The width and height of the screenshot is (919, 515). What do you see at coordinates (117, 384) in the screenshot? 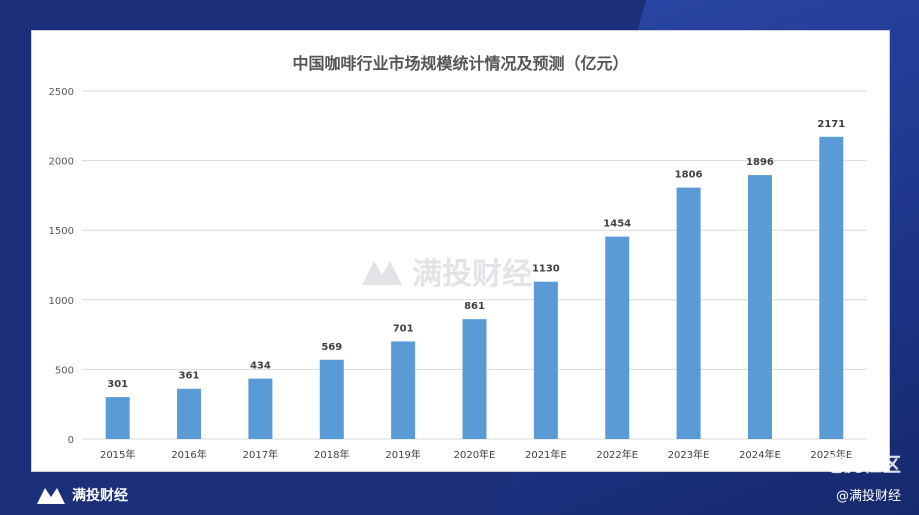
I see `data-label: 301` at bounding box center [117, 384].